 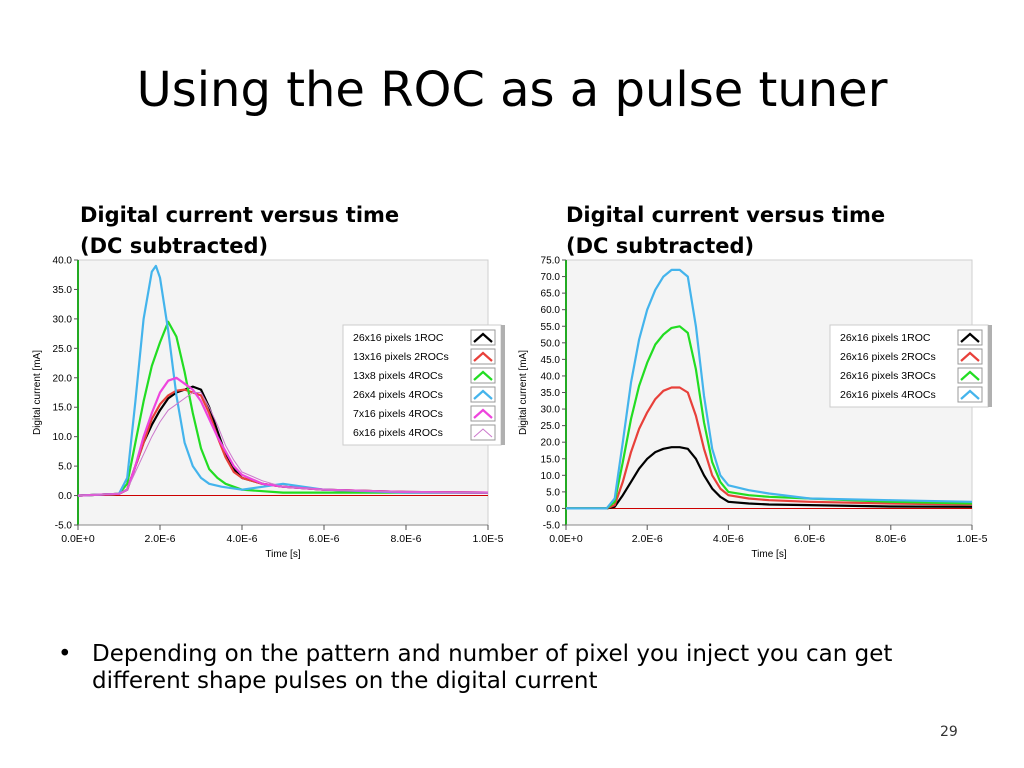 I want to click on chart0-y-tick-label: 5.0, so click(x=65, y=467).